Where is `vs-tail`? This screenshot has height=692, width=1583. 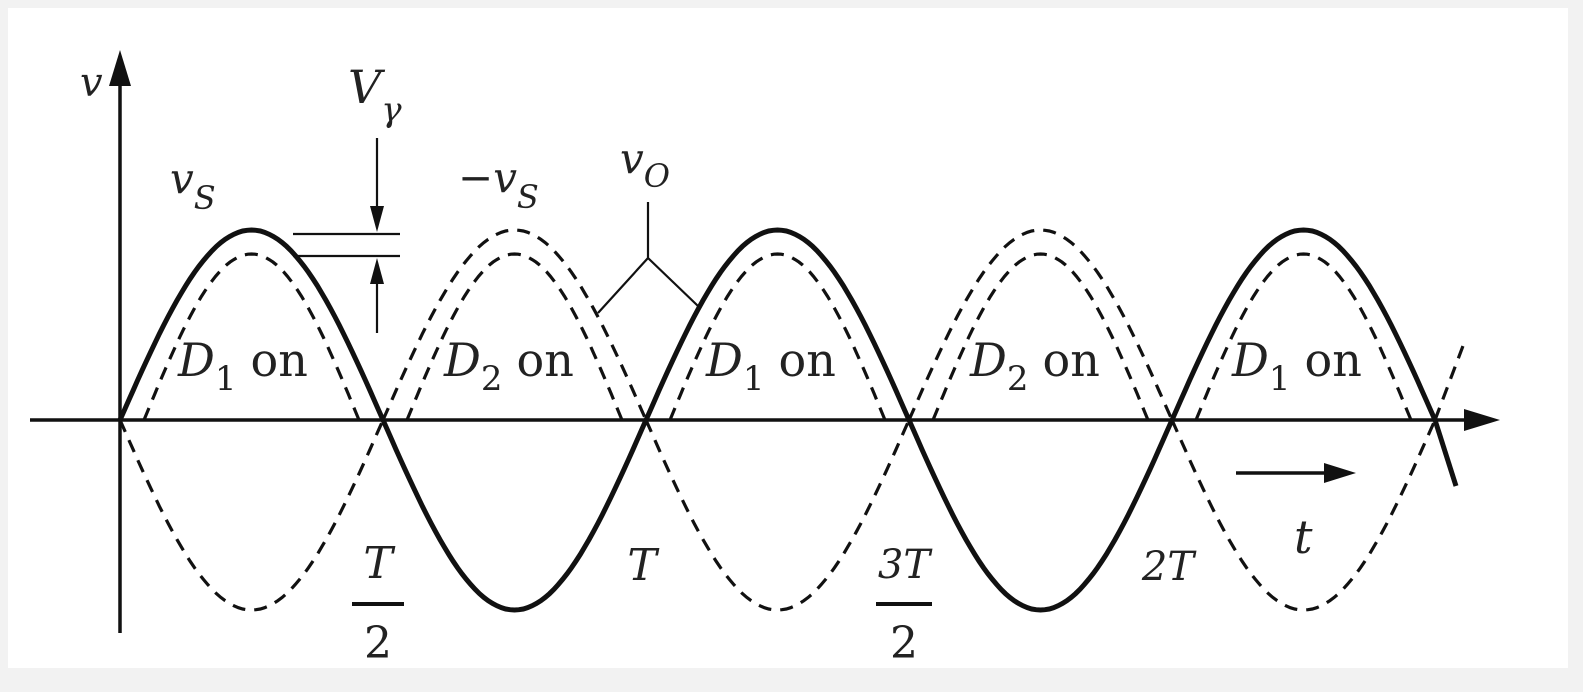
vs-tail is located at coordinates (1445, 453).